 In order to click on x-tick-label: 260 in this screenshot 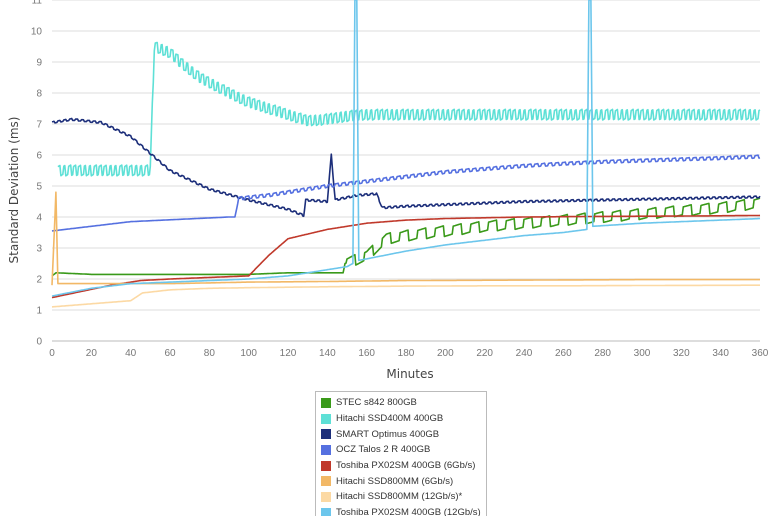, I will do `click(563, 353)`.